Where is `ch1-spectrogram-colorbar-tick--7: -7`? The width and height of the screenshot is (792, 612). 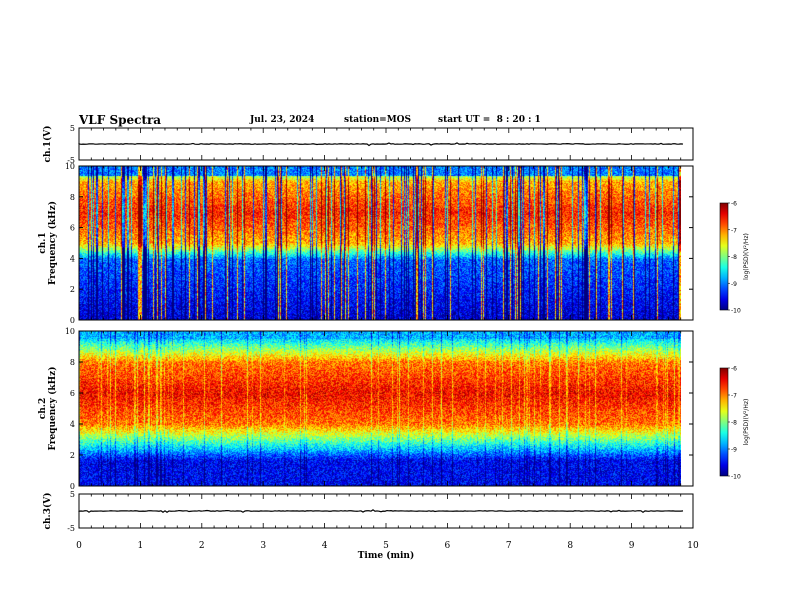 ch1-spectrogram-colorbar-tick--7: -7 is located at coordinates (734, 230).